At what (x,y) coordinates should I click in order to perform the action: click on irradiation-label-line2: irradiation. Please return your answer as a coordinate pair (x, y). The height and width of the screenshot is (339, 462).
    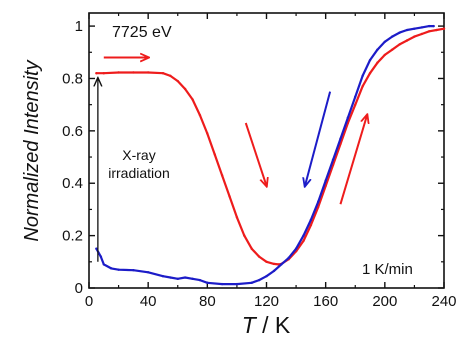
    Looking at the image, I should click on (138, 173).